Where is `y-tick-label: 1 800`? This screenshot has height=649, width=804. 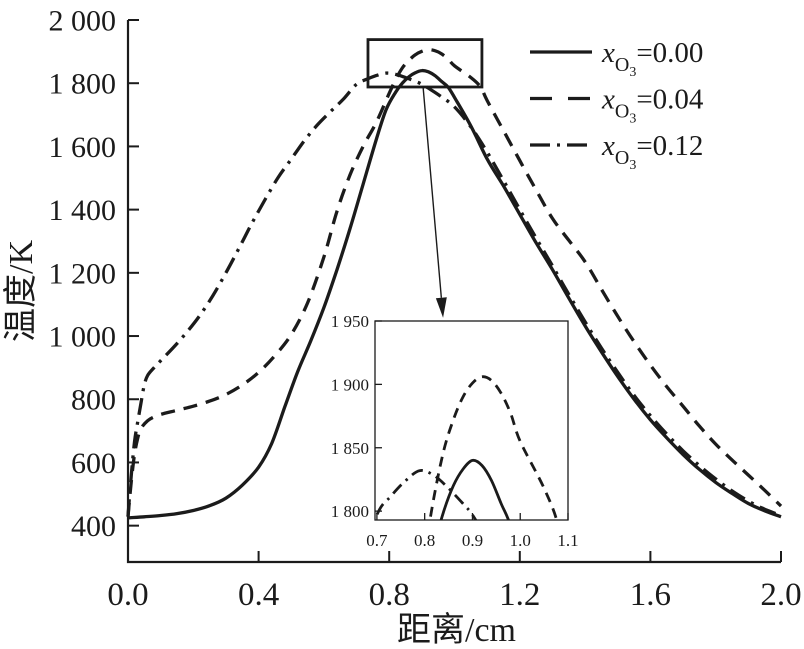
y-tick-label: 1 800 is located at coordinates (83, 84).